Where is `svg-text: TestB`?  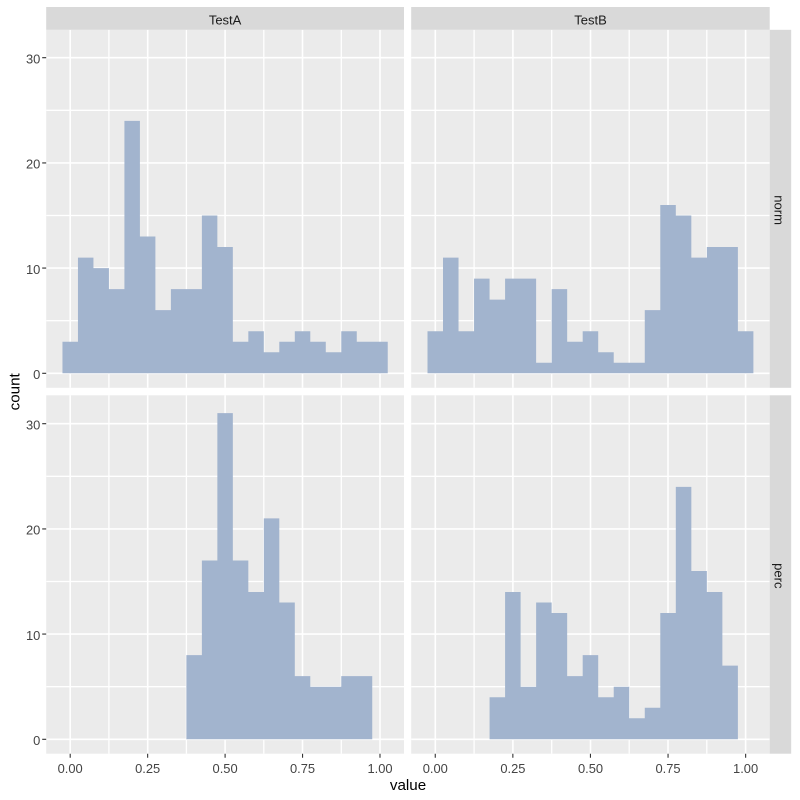 svg-text: TestB is located at coordinates (590, 20).